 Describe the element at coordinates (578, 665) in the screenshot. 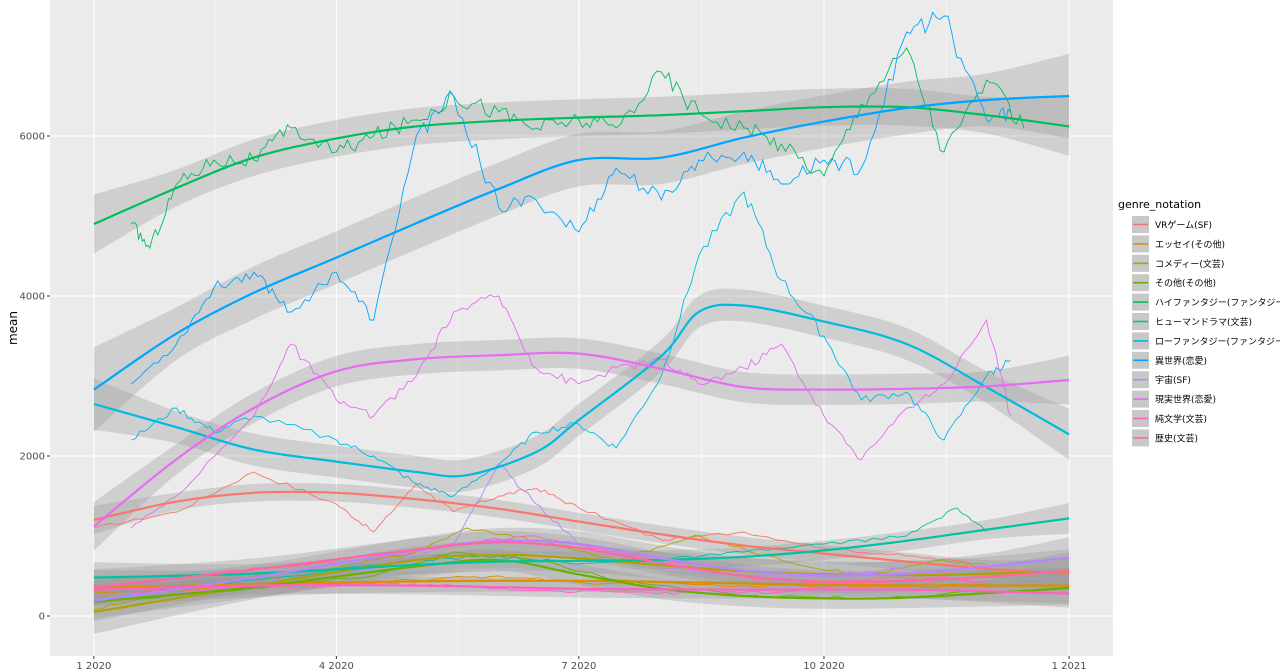

I see `x-tick-label: 7 2020` at that location.